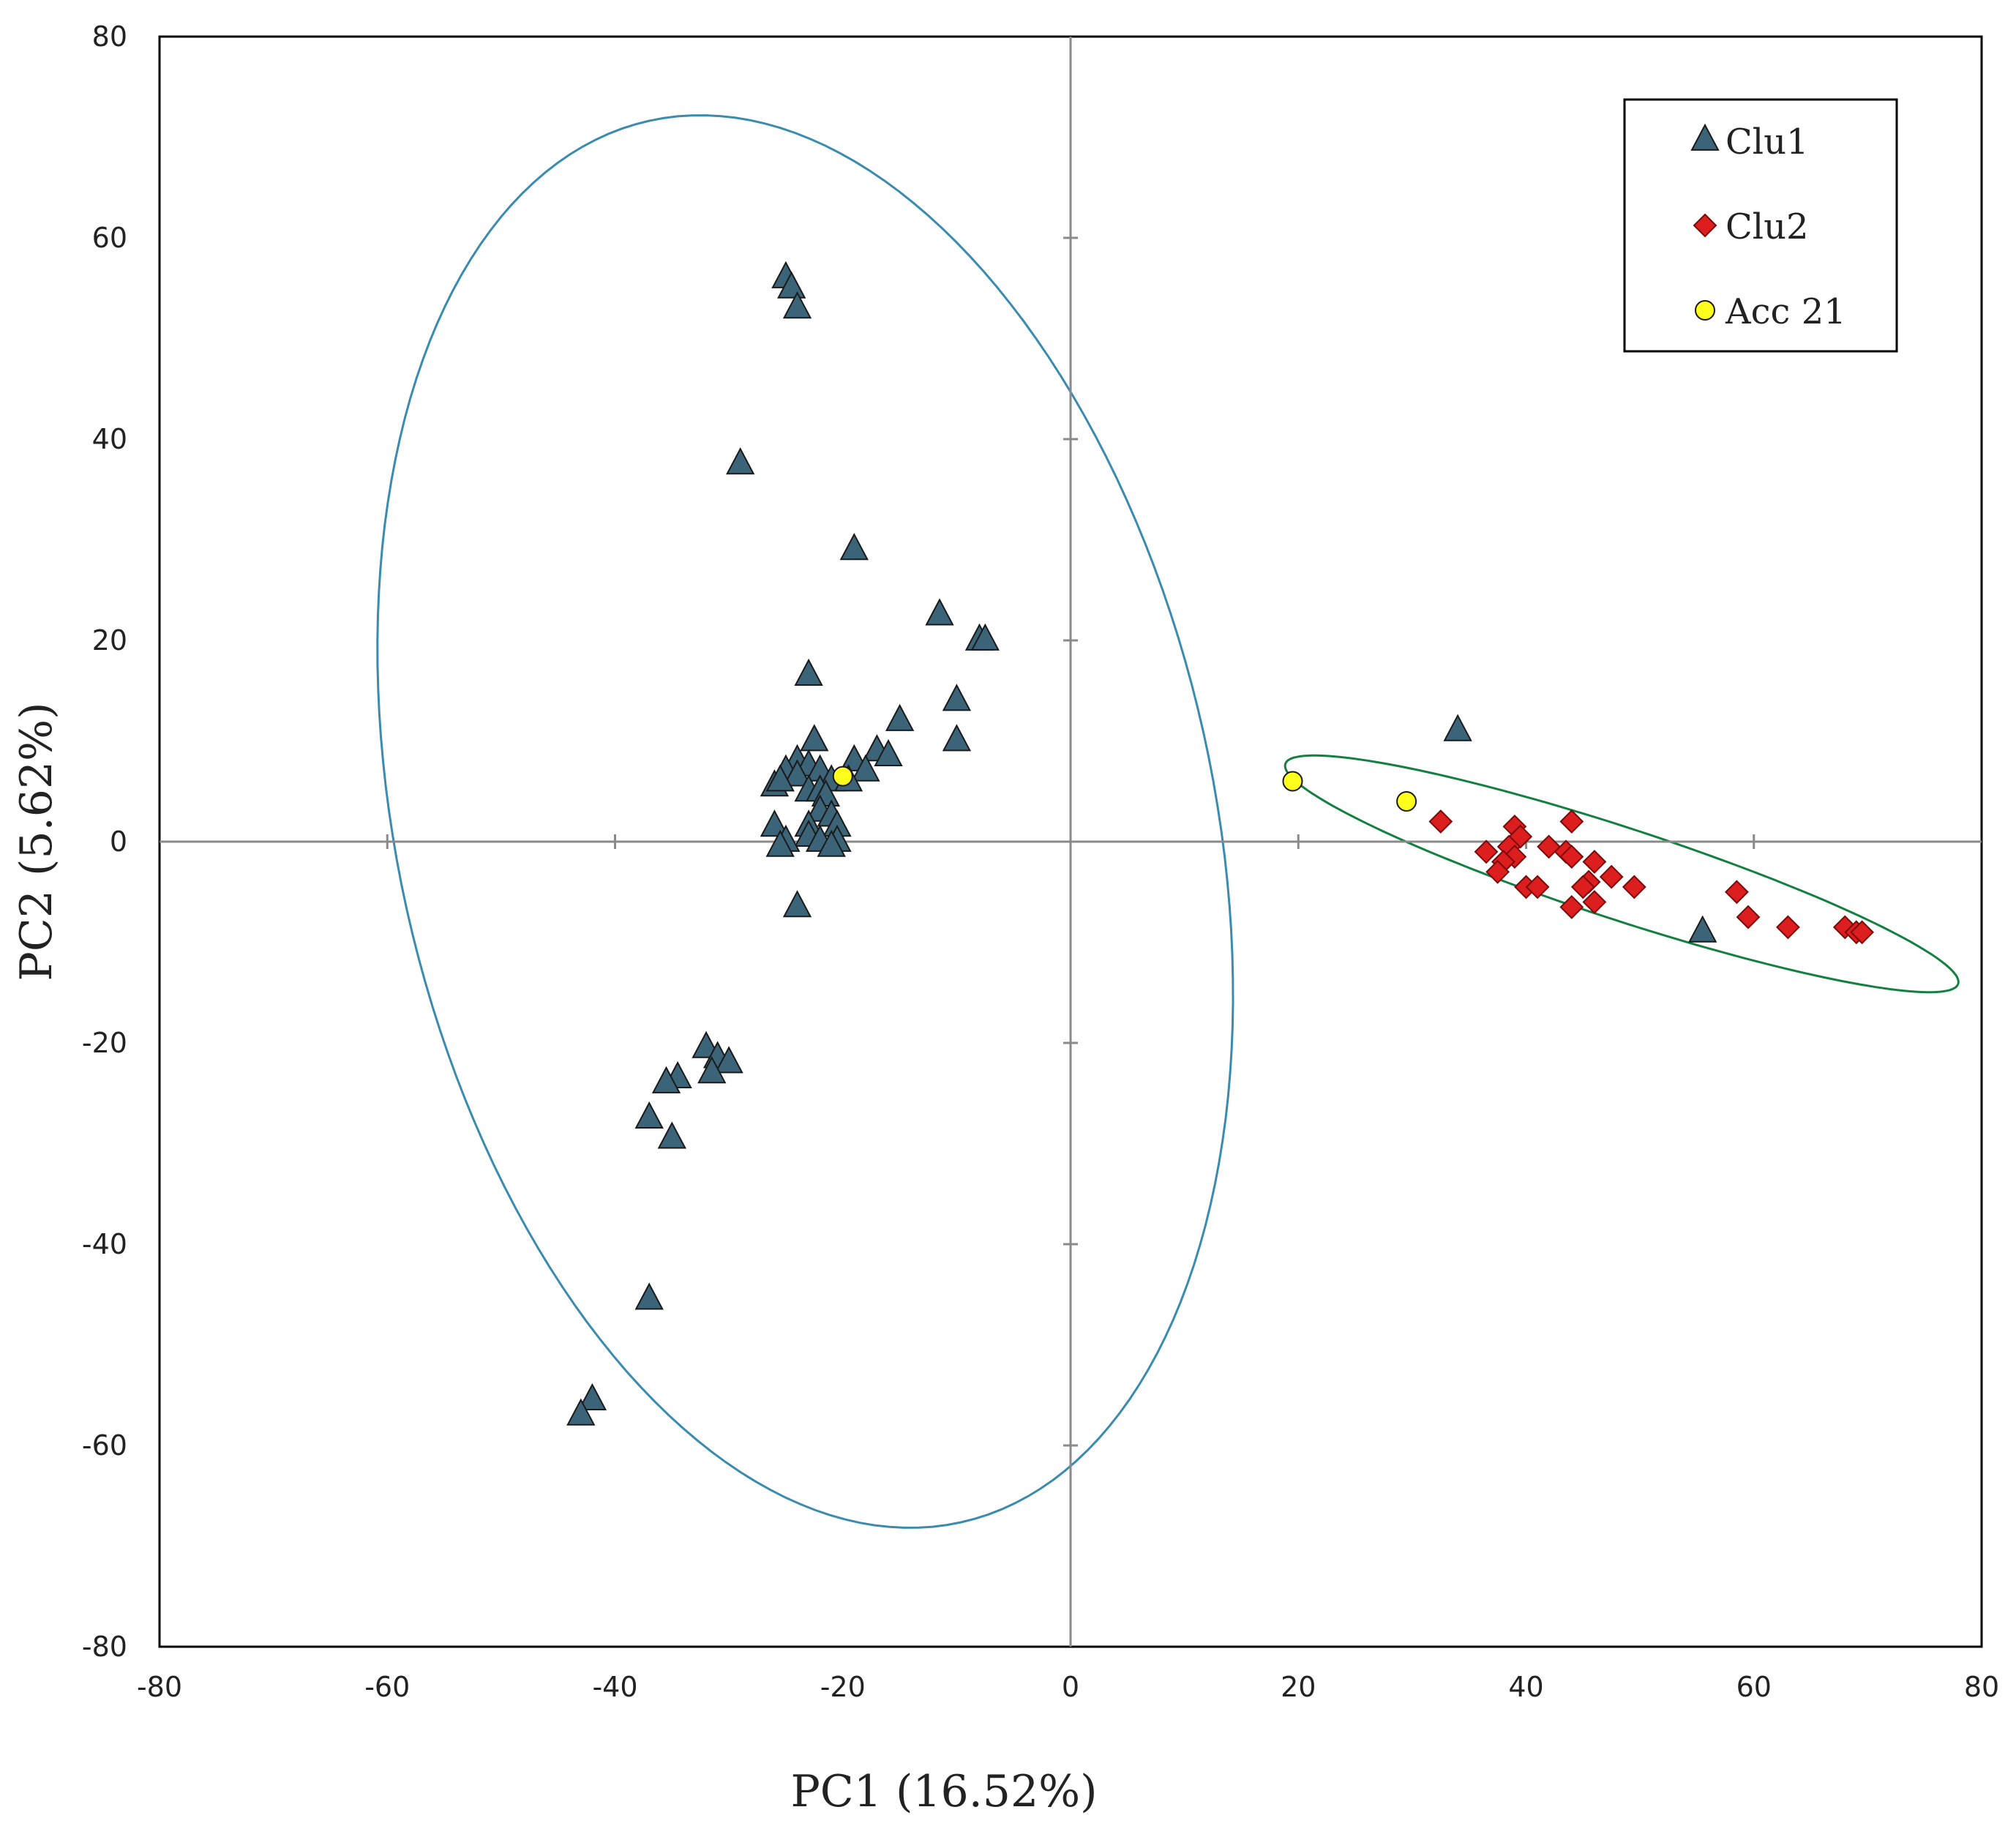 This screenshot has height=1837, width=2016. Describe the element at coordinates (1981, 1687) in the screenshot. I see `x-tick-label: 80` at that location.